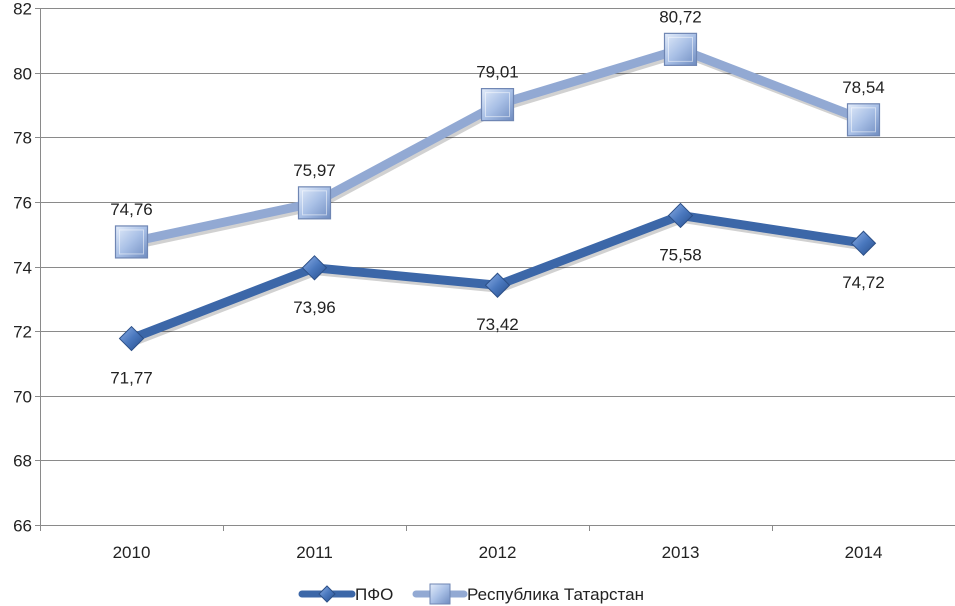 The height and width of the screenshot is (606, 955). I want to click on data-label-series-0-2010: 71,77, so click(131, 378).